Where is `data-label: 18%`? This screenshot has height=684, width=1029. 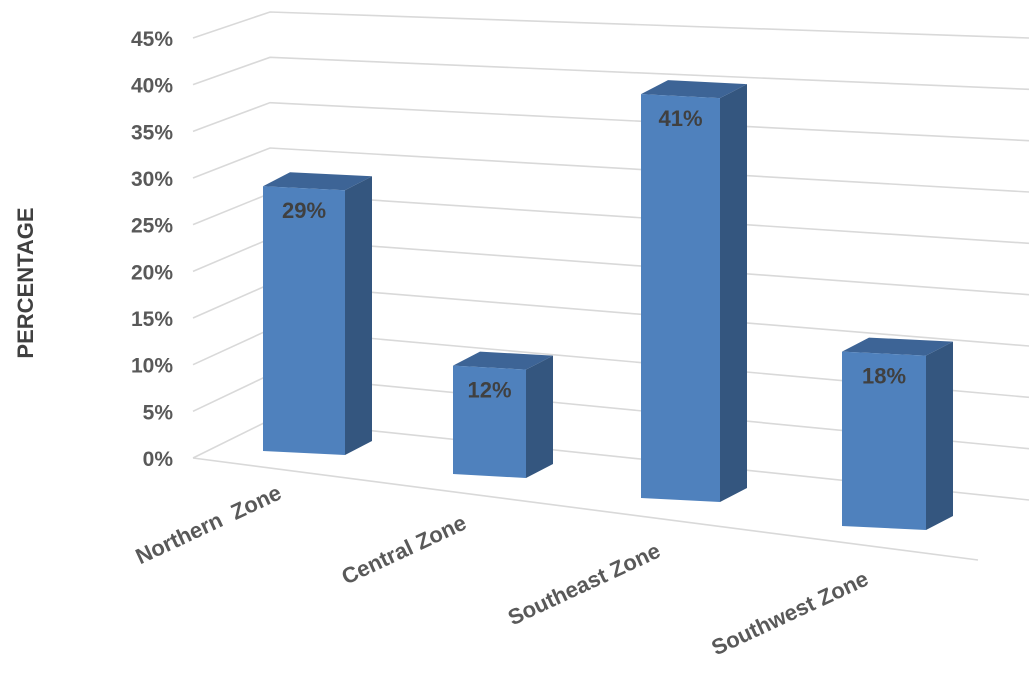 data-label: 18% is located at coordinates (884, 376).